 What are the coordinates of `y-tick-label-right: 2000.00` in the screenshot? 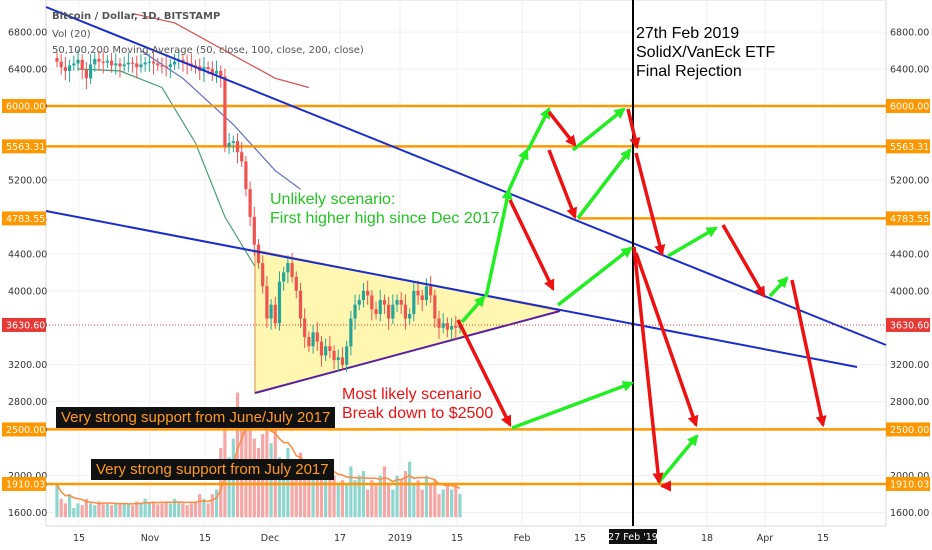 It's located at (909, 476).